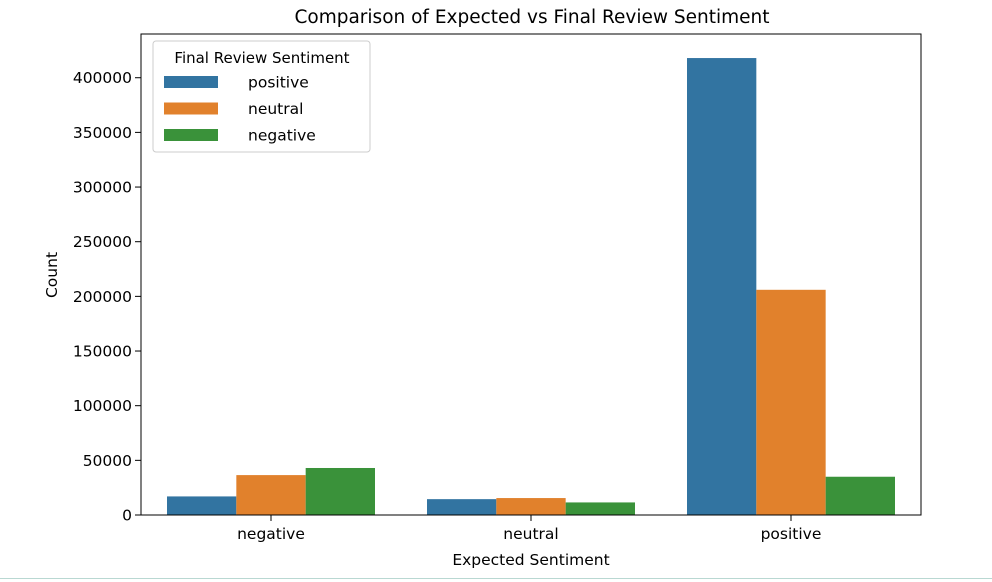 This screenshot has width=992, height=582. I want to click on y-tick-label-50000: 50000, so click(107, 461).